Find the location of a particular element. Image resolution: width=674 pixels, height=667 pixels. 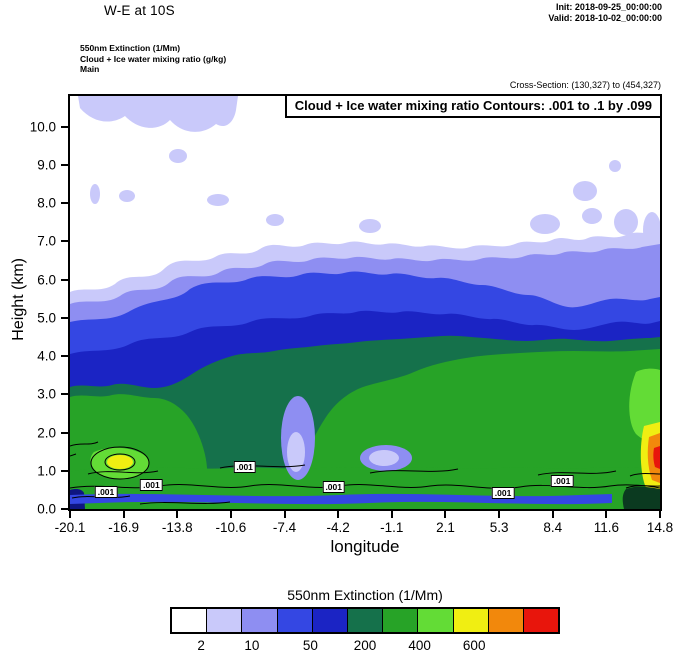

field-line-domain: Main is located at coordinates (90, 69).